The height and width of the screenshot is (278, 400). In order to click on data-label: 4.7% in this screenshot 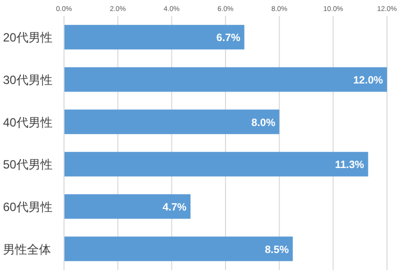, I will do `click(175, 208)`.